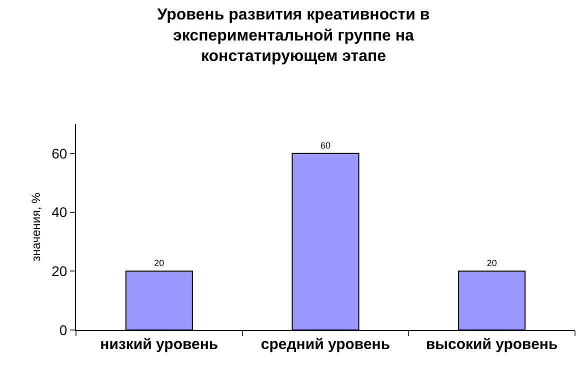 The height and width of the screenshot is (391, 587). What do you see at coordinates (60, 271) in the screenshot?
I see `y-tick-label: 20` at bounding box center [60, 271].